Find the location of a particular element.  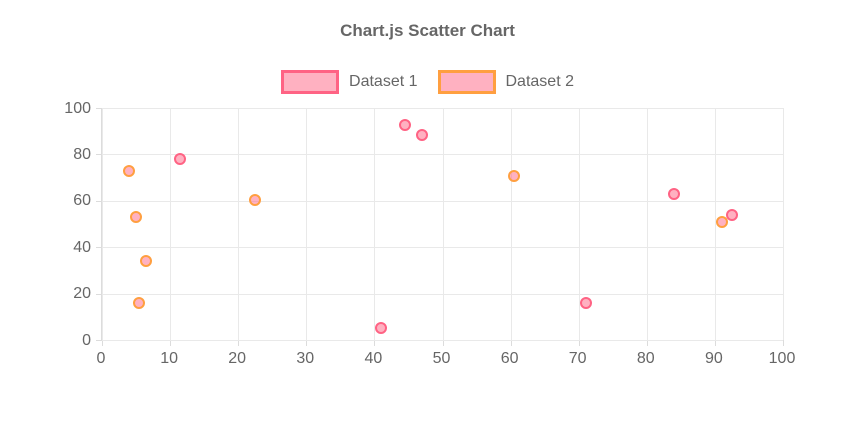

x-tick-label: 40 is located at coordinates (373, 358).